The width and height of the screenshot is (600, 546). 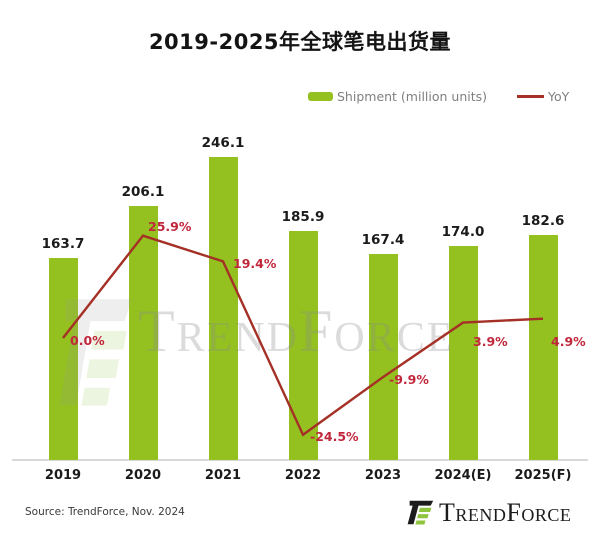 What do you see at coordinates (383, 239) in the screenshot?
I see `bar-value-2023: 167.4` at bounding box center [383, 239].